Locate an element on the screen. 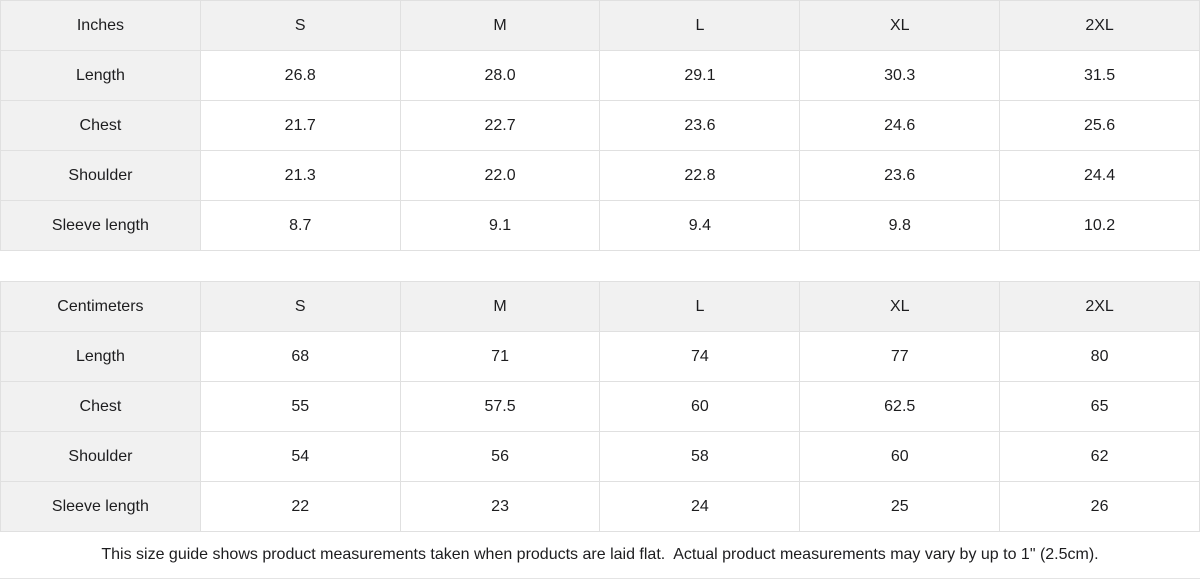 The image size is (1200, 580). table-row: Length 68 71 74 77 80 is located at coordinates (600, 356).